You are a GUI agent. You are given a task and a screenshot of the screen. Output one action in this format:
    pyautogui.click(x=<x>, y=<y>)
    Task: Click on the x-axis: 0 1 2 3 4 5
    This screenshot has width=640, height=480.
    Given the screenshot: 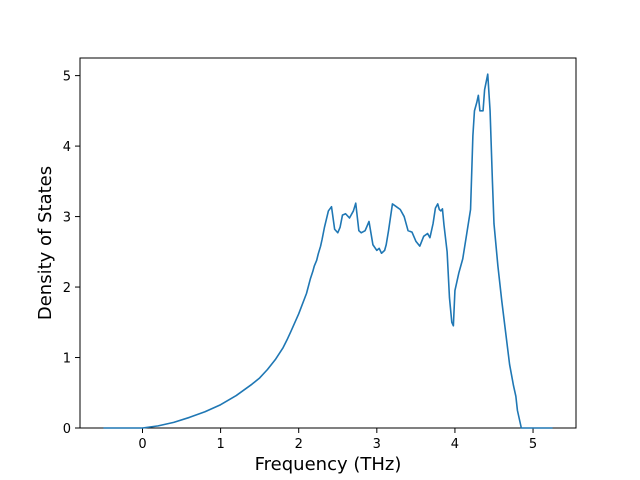 What is the action you would take?
    pyautogui.click(x=337, y=440)
    